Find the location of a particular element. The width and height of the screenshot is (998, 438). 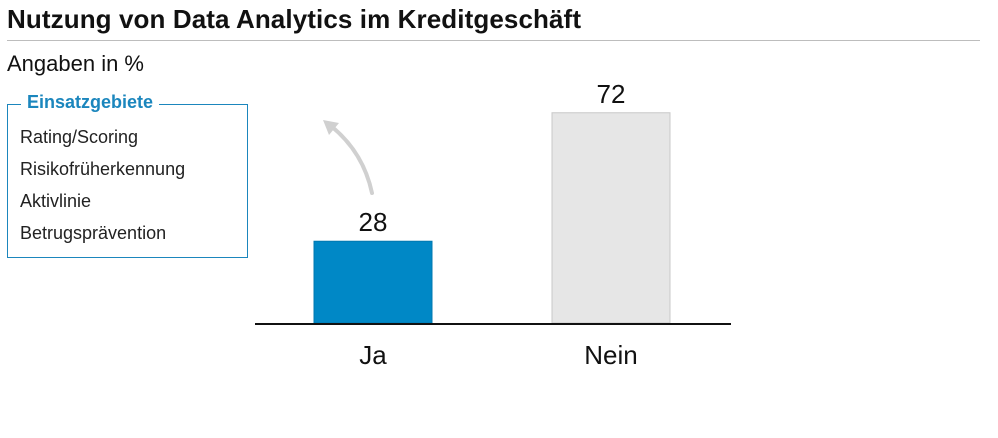

title-divider is located at coordinates (493, 40).